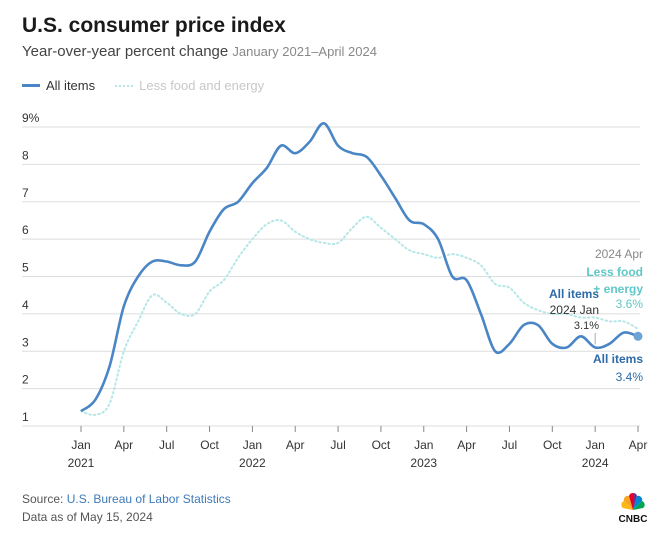 This screenshot has width=662, height=533. I want to click on subtitle-text: Year-over-year percent change, so click(125, 51).